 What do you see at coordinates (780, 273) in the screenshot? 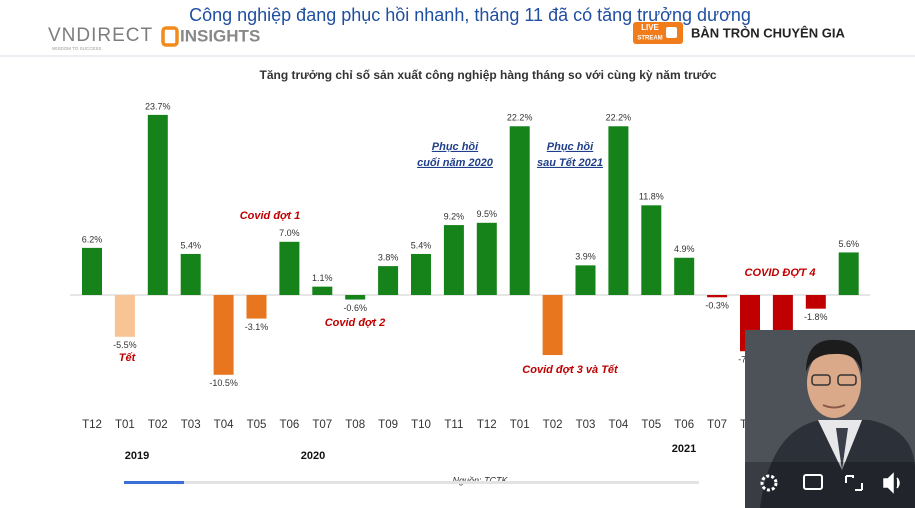
I see `annotation: COVID ĐỢT 4` at bounding box center [780, 273].